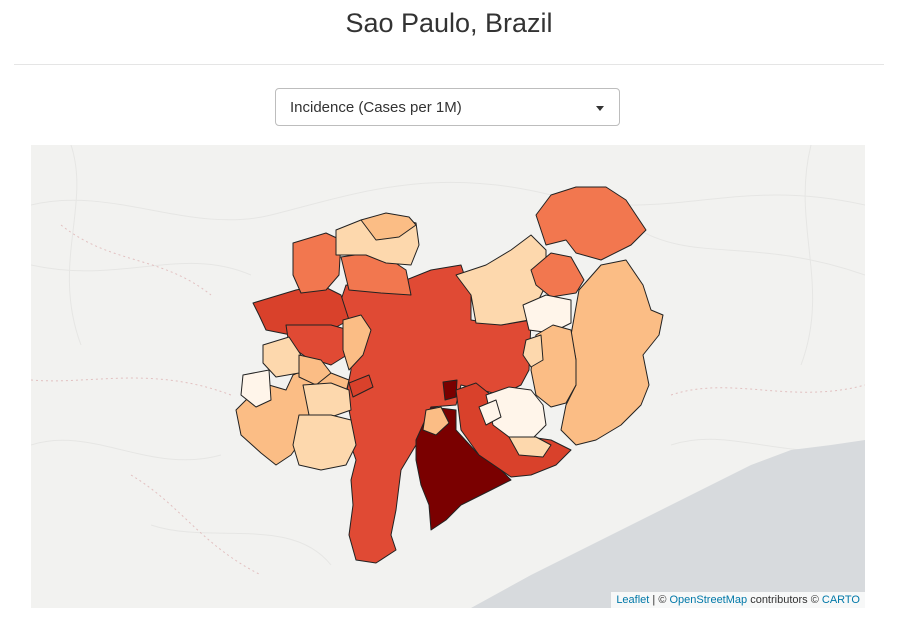  Describe the element at coordinates (533, 351) in the screenshot. I see `region-east-pale-a` at that location.